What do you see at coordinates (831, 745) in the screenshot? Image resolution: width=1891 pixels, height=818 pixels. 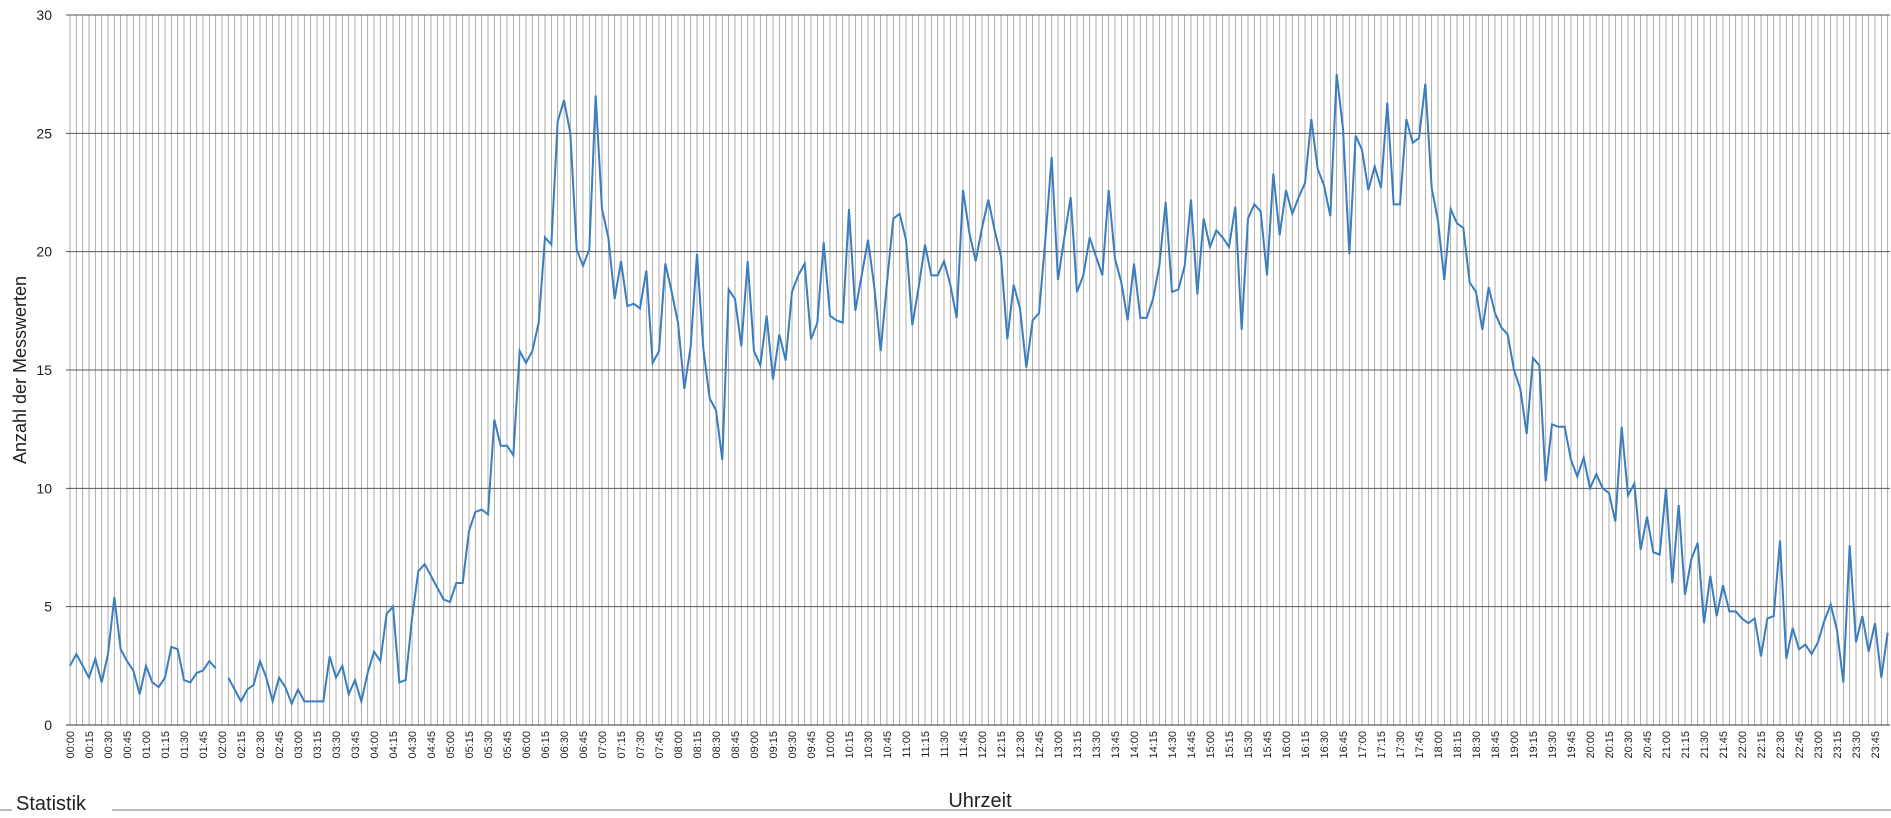 I see `x-tick-label: 10:00` at bounding box center [831, 745].